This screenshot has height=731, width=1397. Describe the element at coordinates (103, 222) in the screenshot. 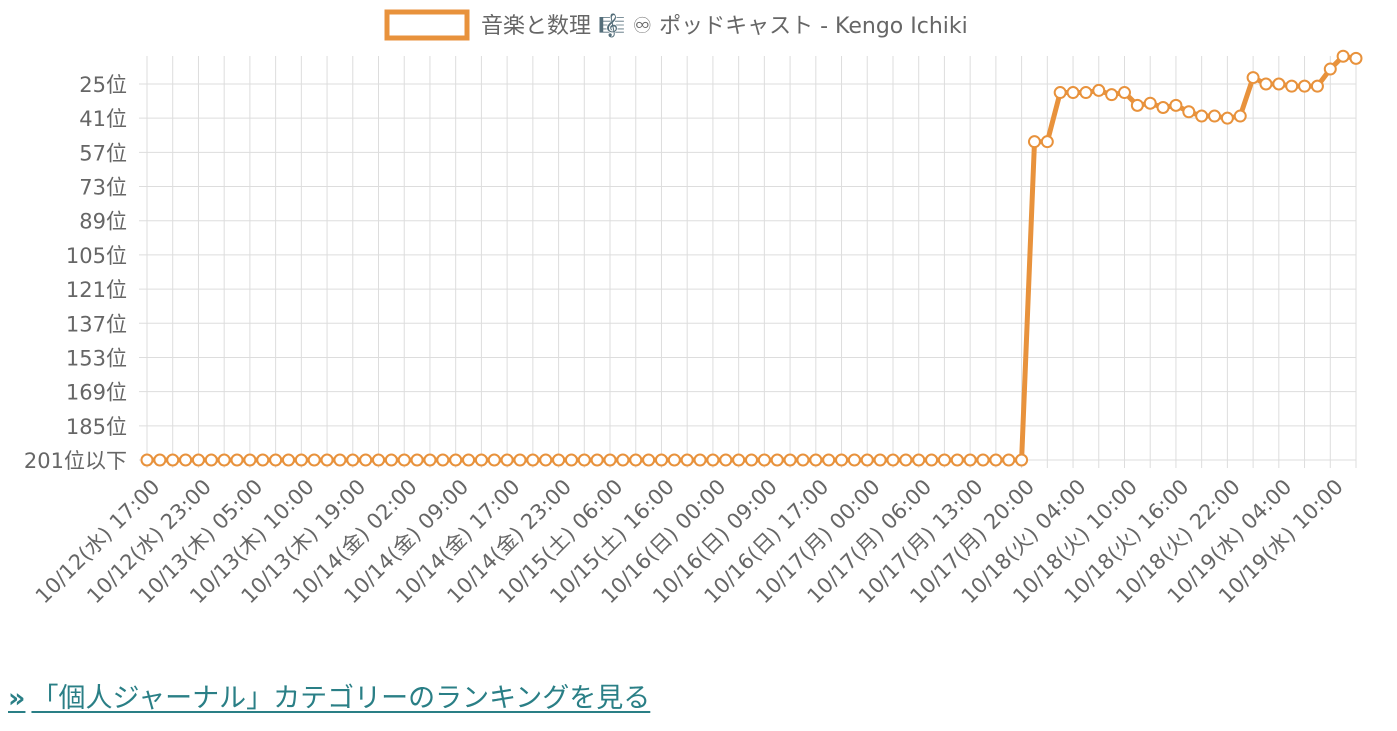

I see `y-tick-label: 89位` at that location.